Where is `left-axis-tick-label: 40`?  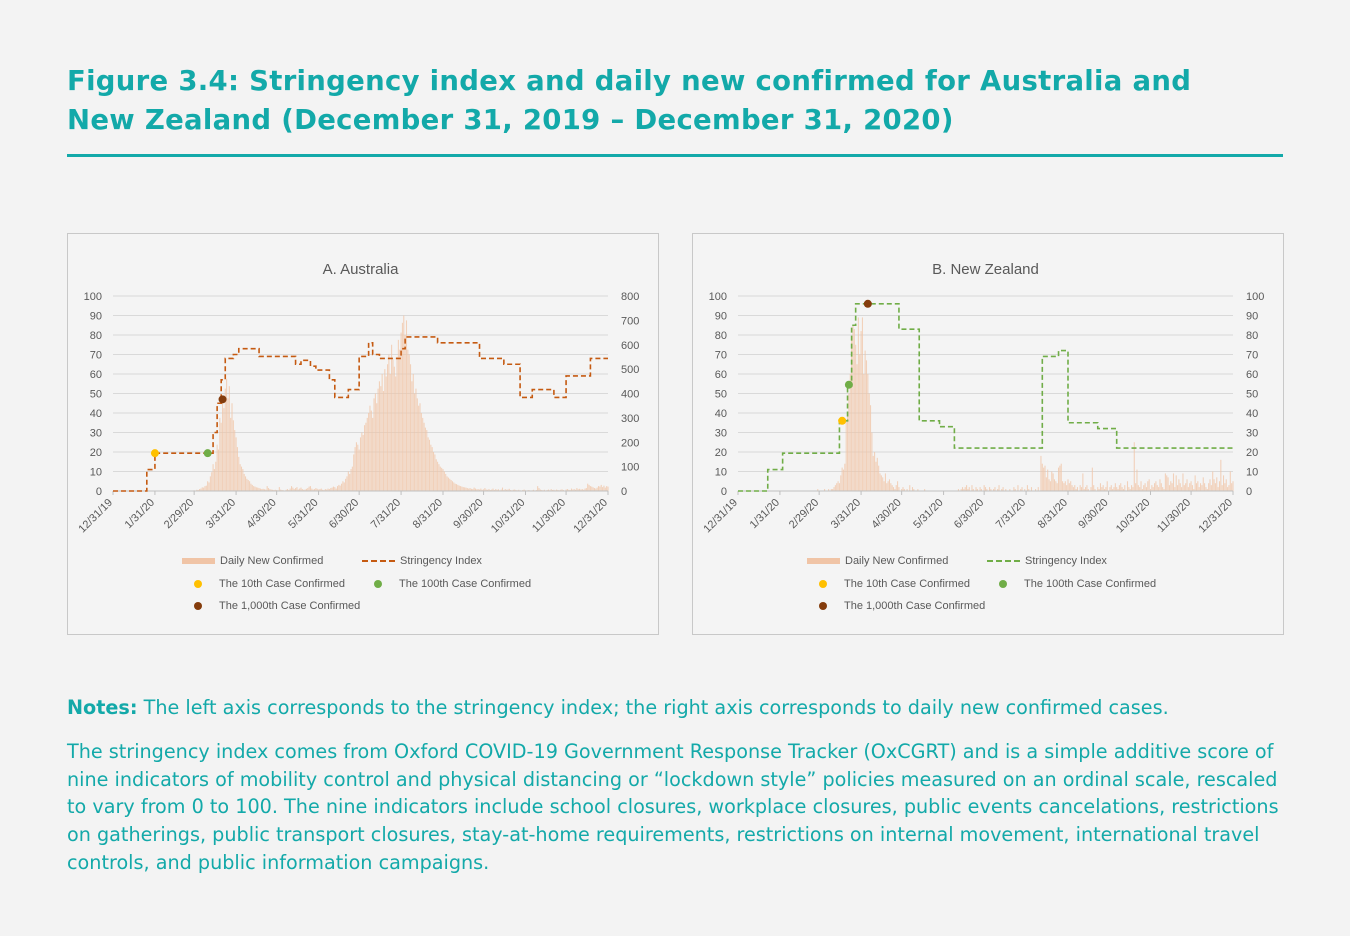 left-axis-tick-label: 40 is located at coordinates (96, 414).